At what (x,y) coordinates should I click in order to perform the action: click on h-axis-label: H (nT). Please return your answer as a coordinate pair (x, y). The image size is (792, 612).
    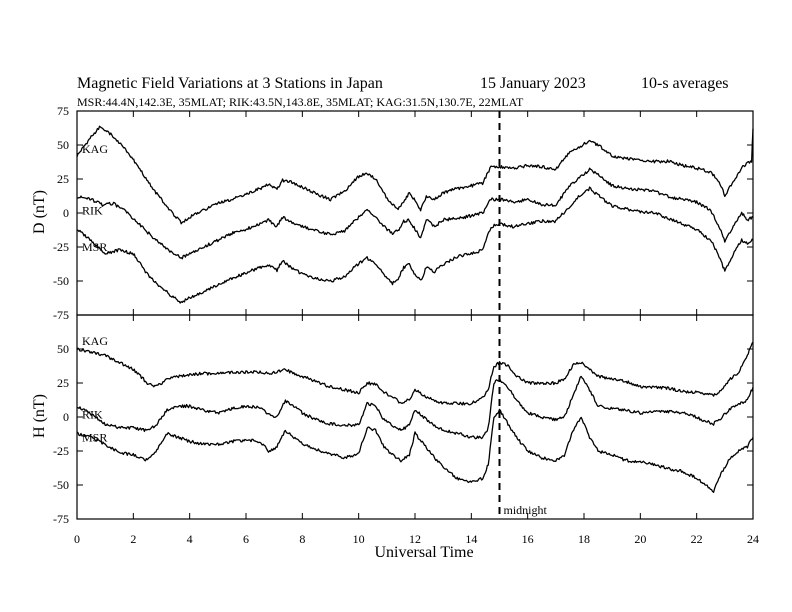
    Looking at the image, I should click on (39, 416).